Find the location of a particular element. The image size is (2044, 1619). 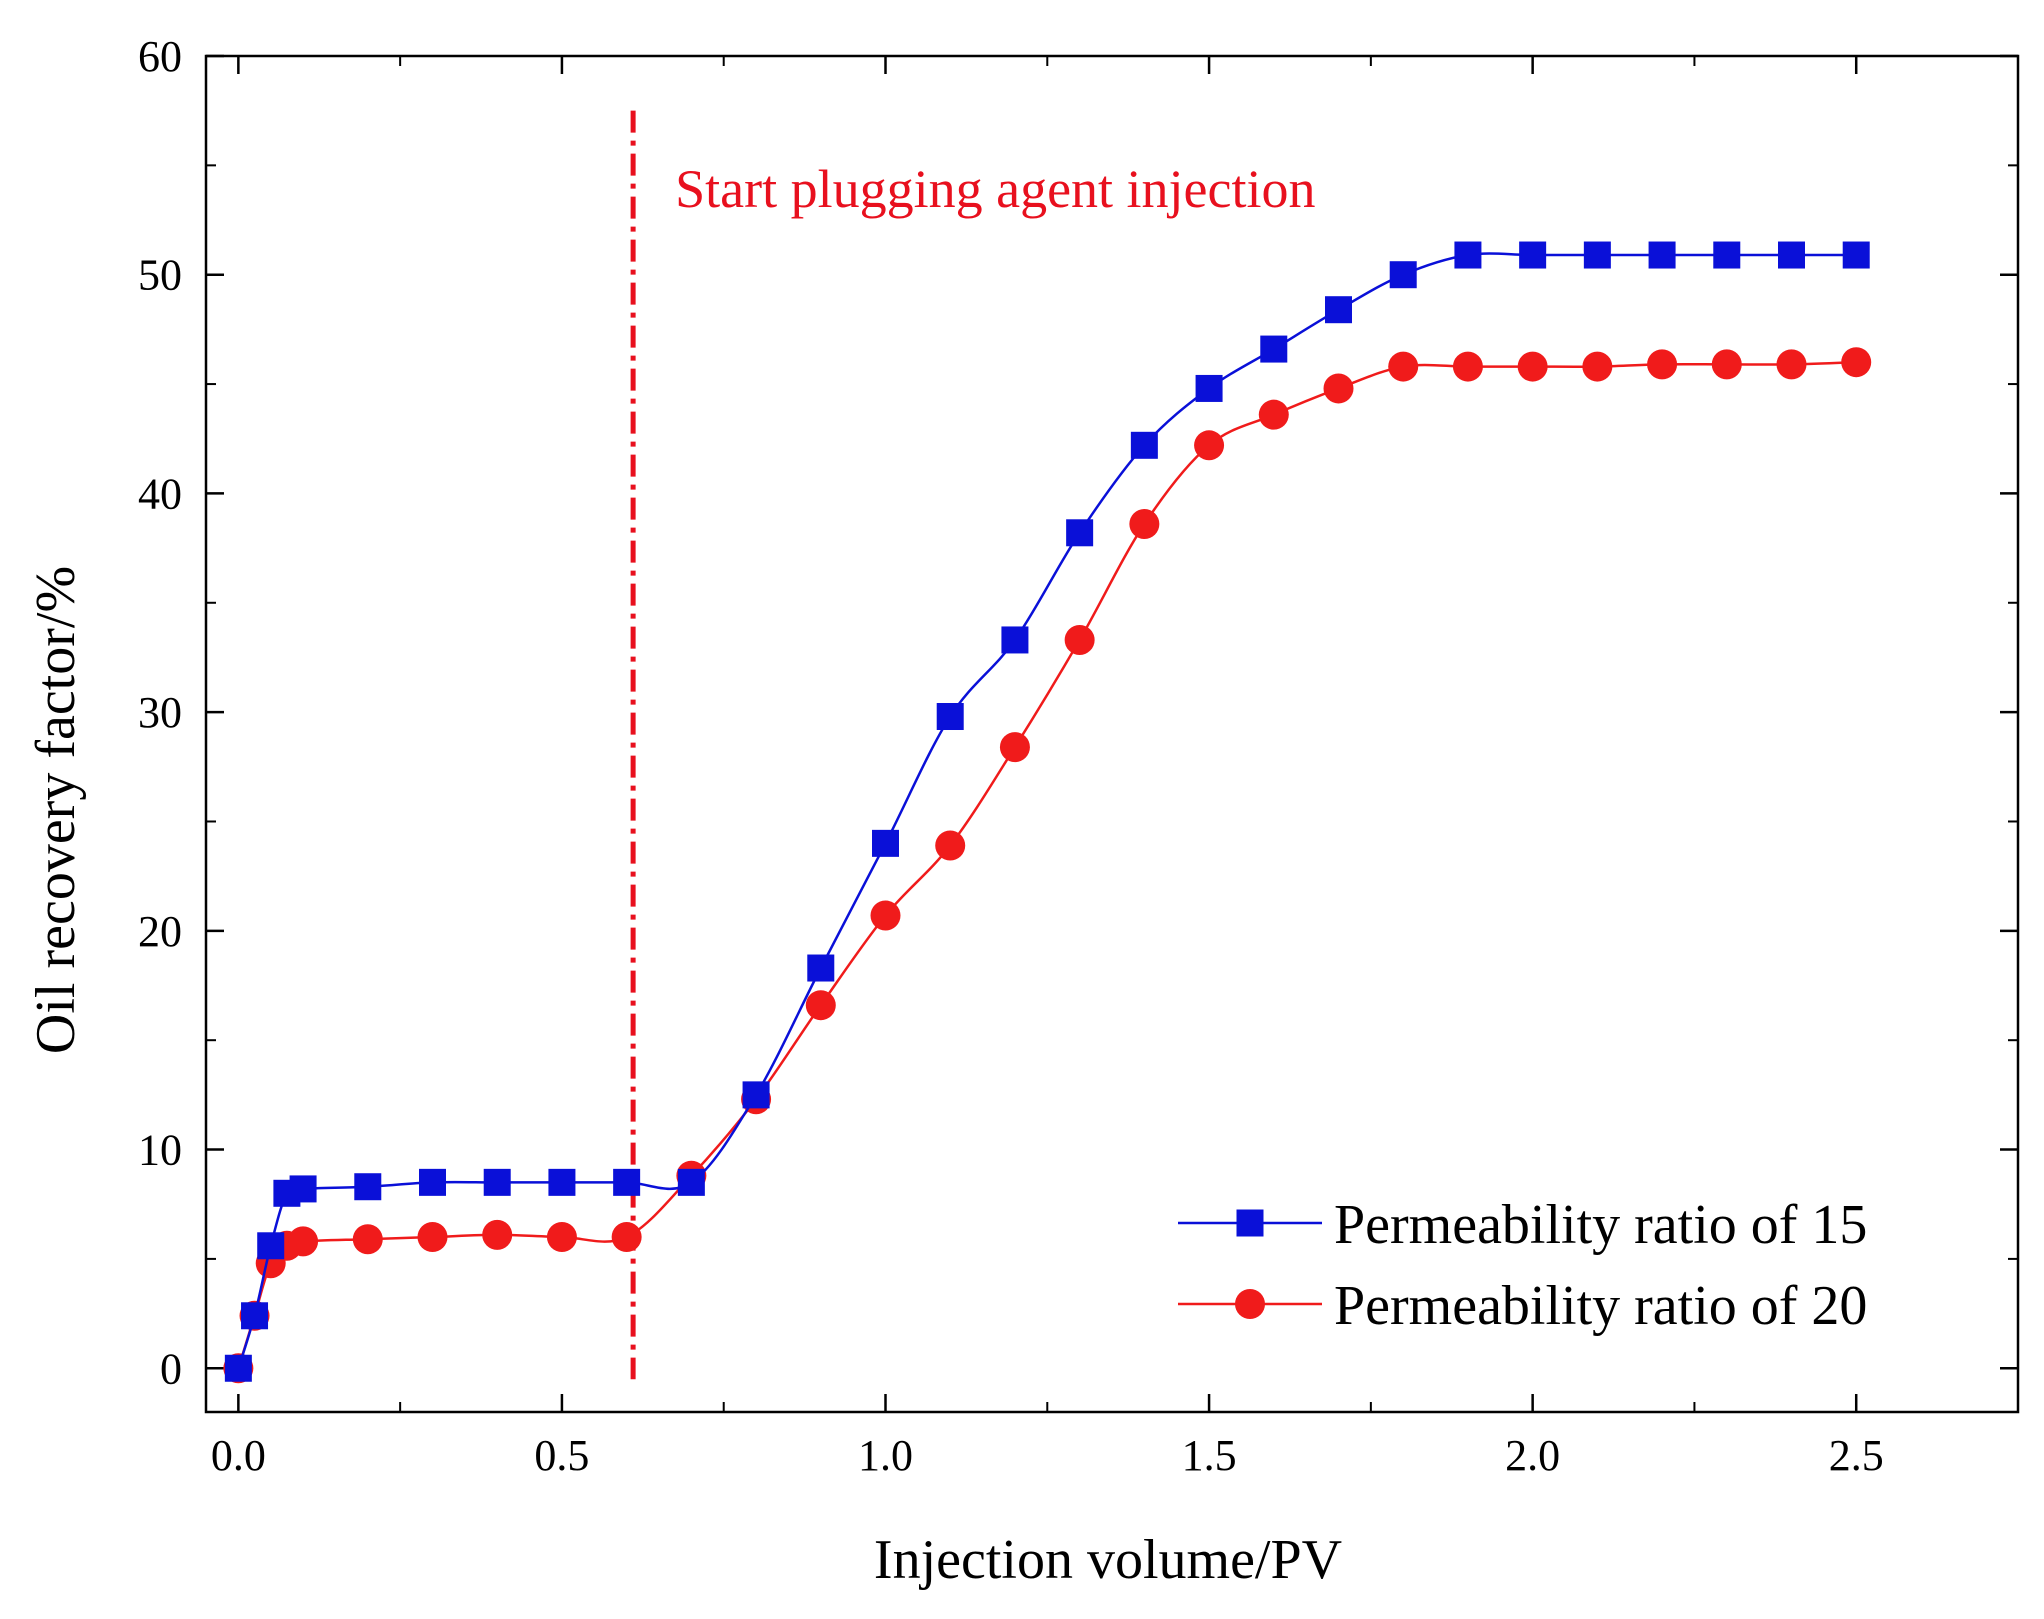

x-tick-label: 2.0 is located at coordinates (1532, 1455).